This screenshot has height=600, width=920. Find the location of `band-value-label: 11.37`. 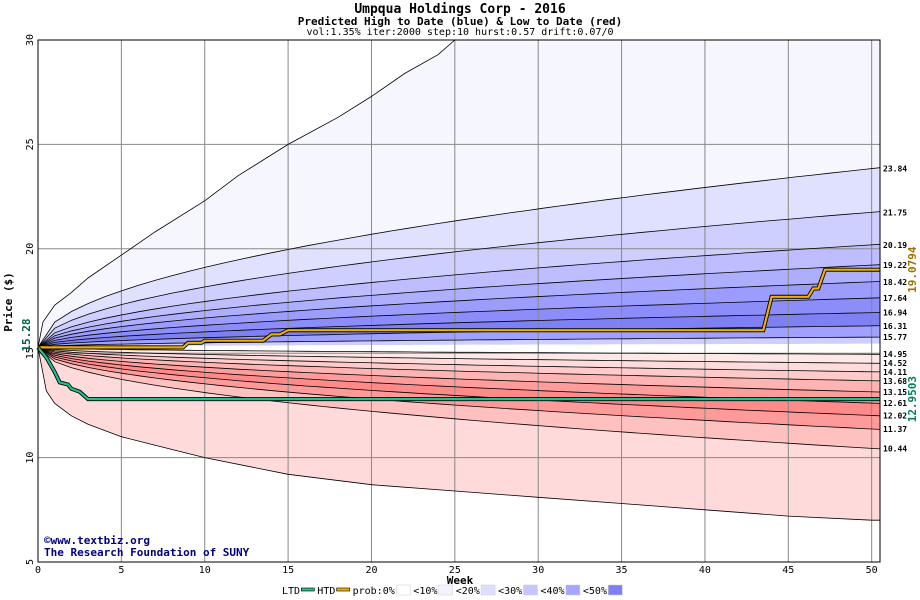

band-value-label: 11.37 is located at coordinates (895, 429).